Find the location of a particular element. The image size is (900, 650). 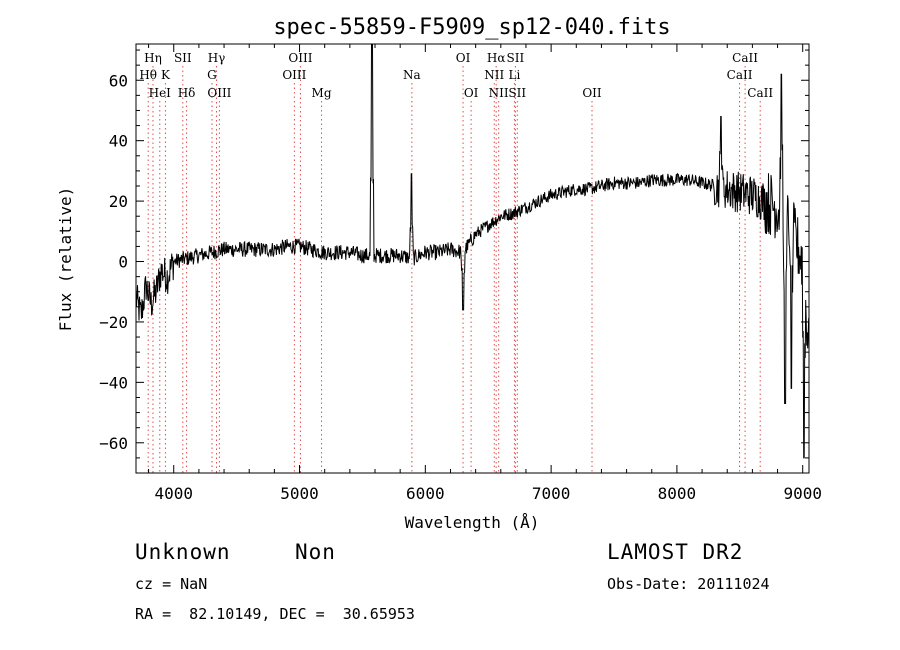

line-marker-label: Na is located at coordinates (412, 75).